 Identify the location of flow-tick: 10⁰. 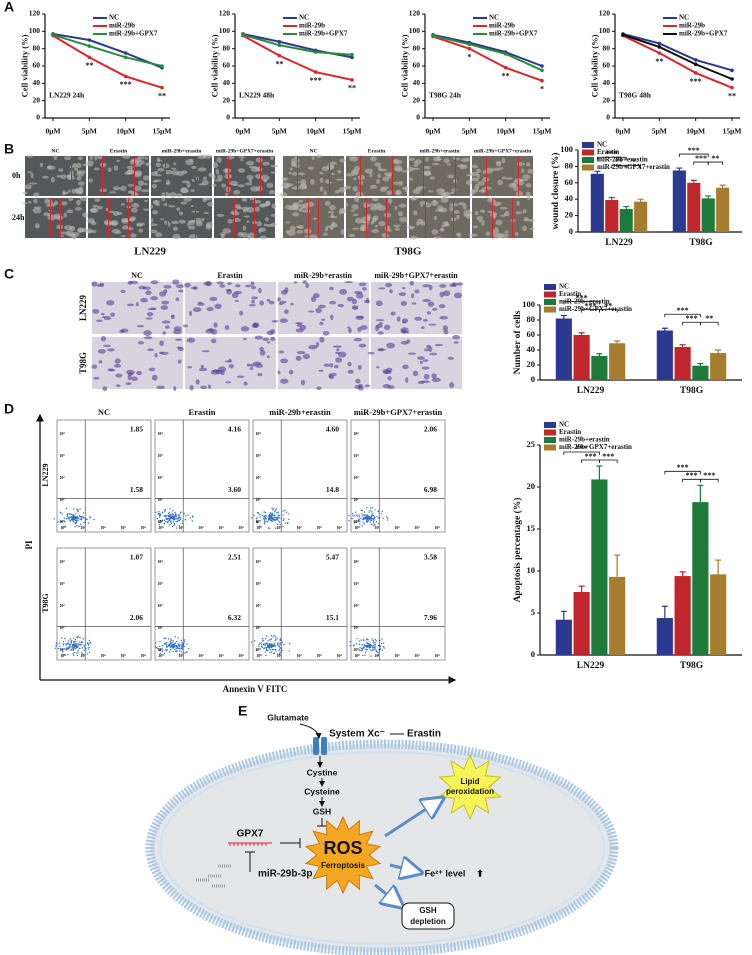
(356, 521).